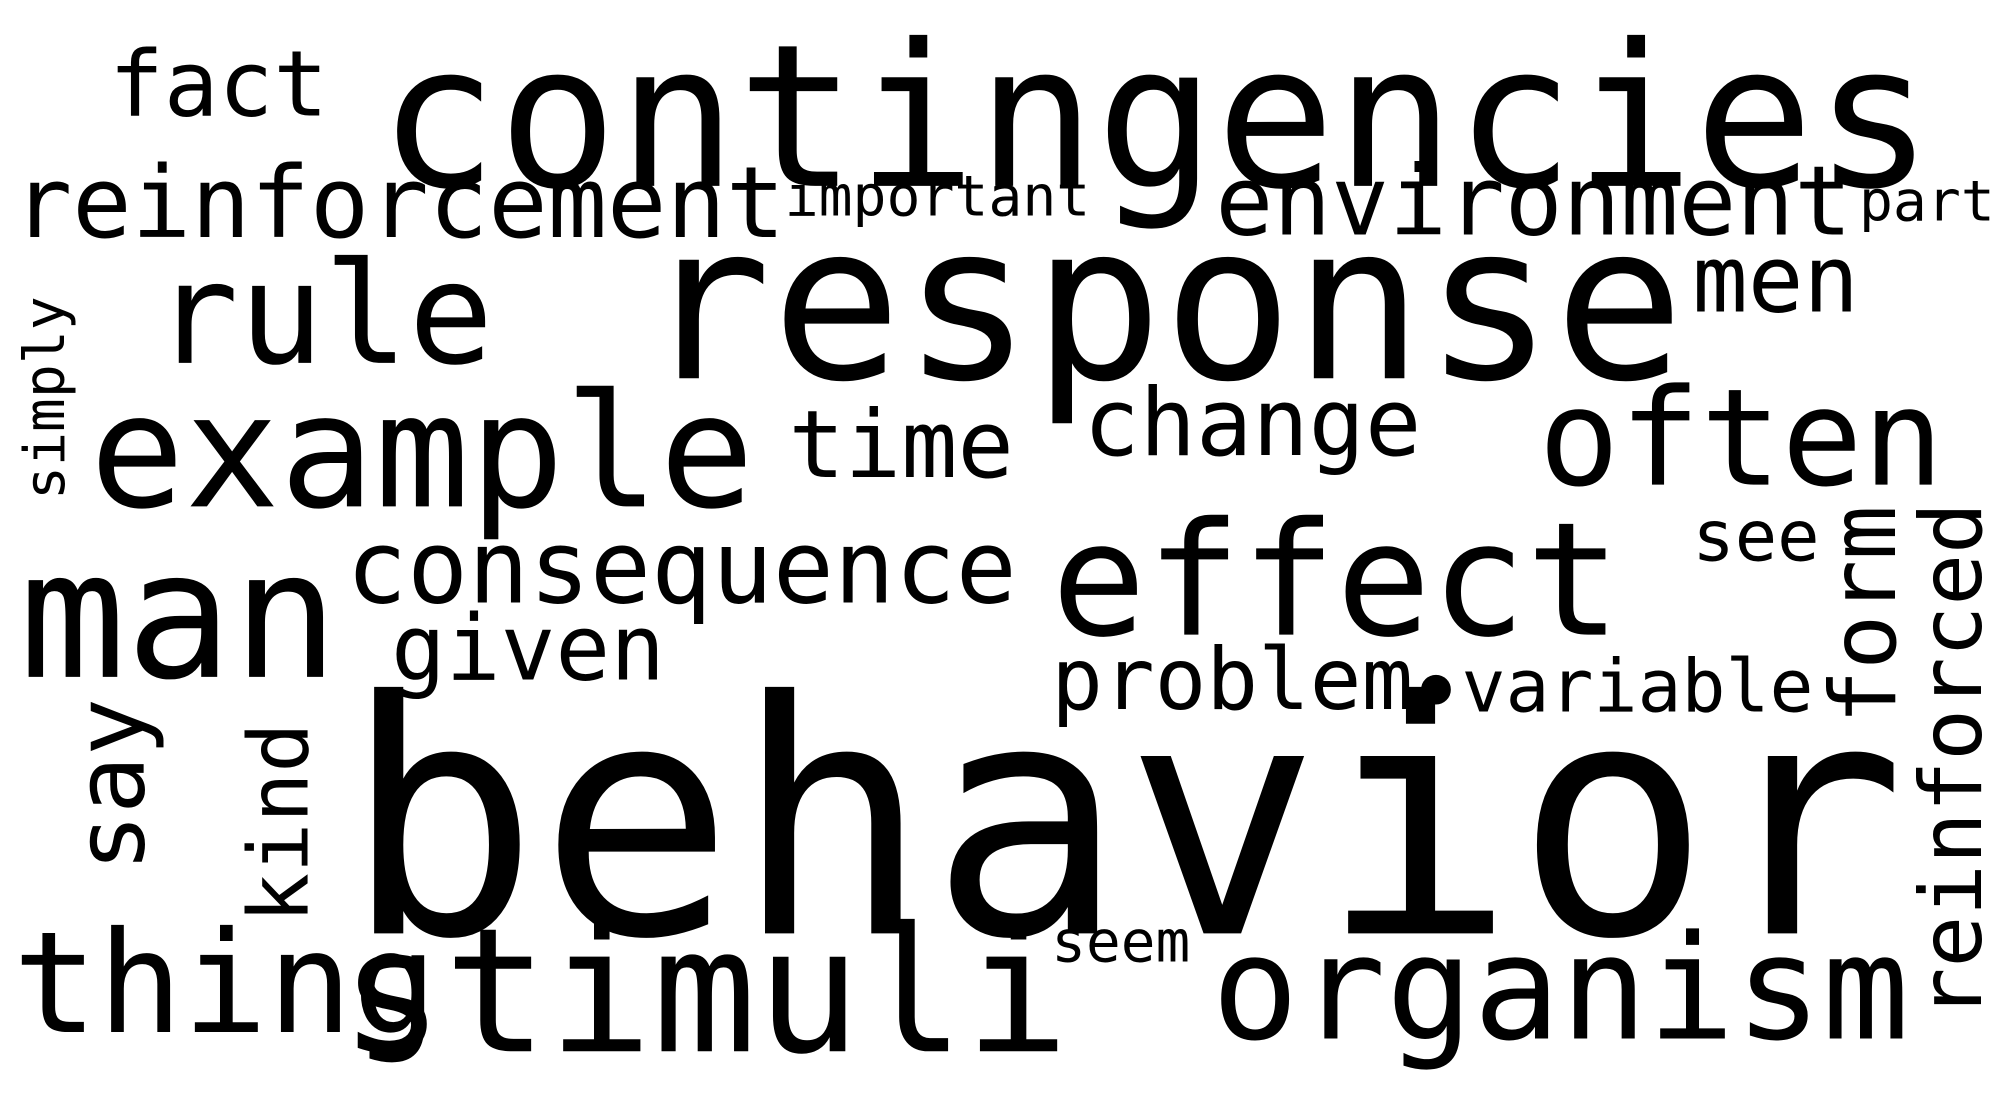  I want to click on word: seem, so click(1120, 942).